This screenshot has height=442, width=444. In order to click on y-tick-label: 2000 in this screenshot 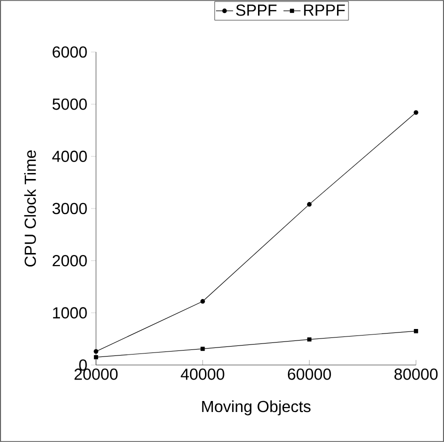, I will do `click(69, 260)`.